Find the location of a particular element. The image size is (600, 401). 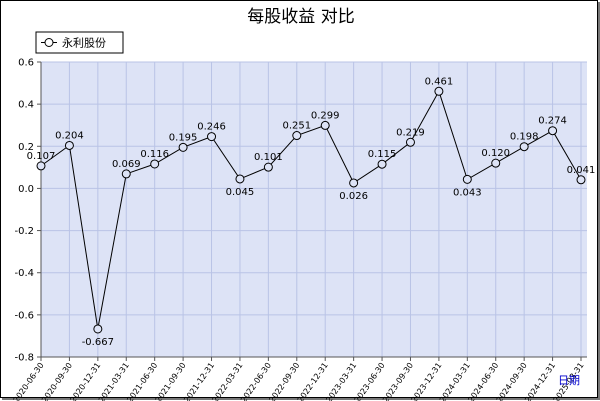

data-label: 0.219 is located at coordinates (410, 132).